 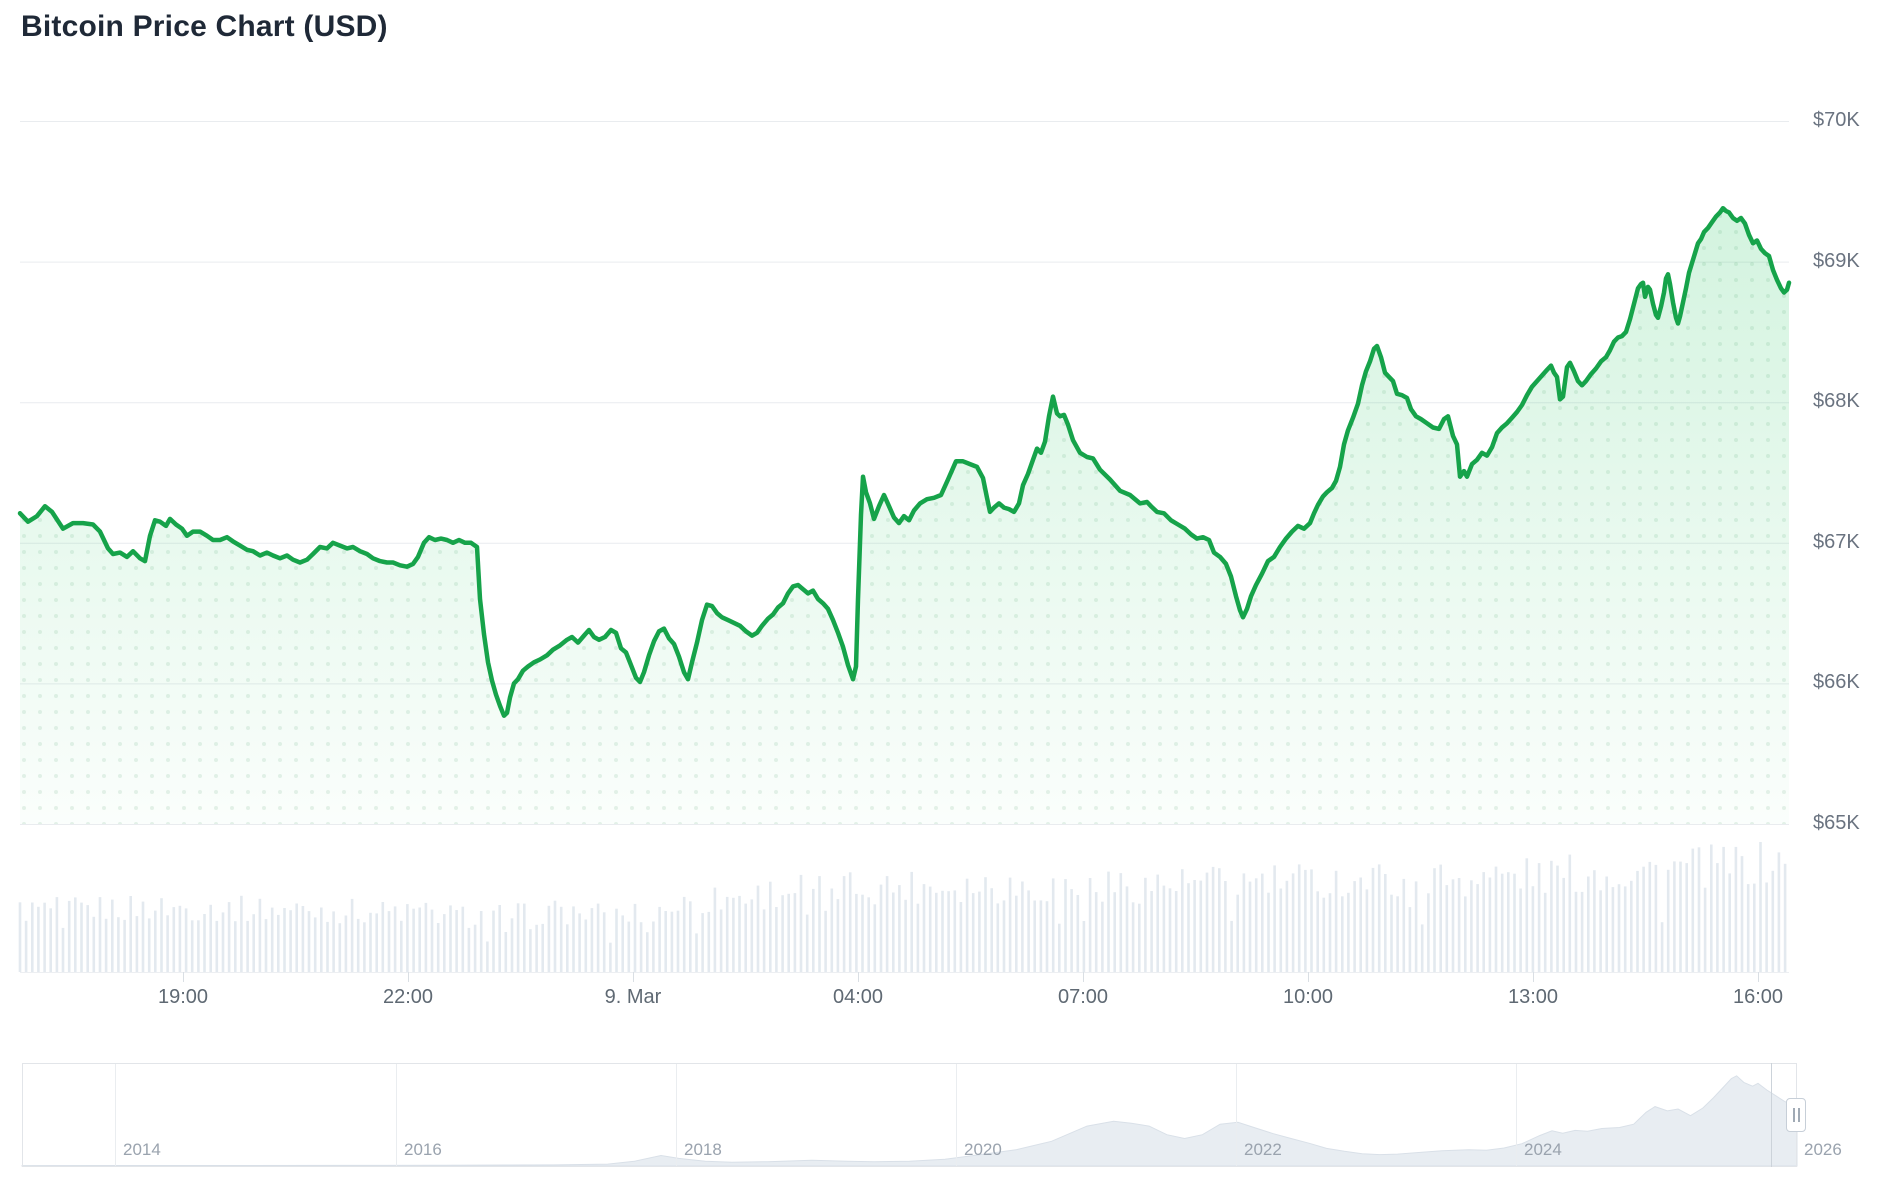 I want to click on nav-year-label: 2026, so click(x=1823, y=1149).